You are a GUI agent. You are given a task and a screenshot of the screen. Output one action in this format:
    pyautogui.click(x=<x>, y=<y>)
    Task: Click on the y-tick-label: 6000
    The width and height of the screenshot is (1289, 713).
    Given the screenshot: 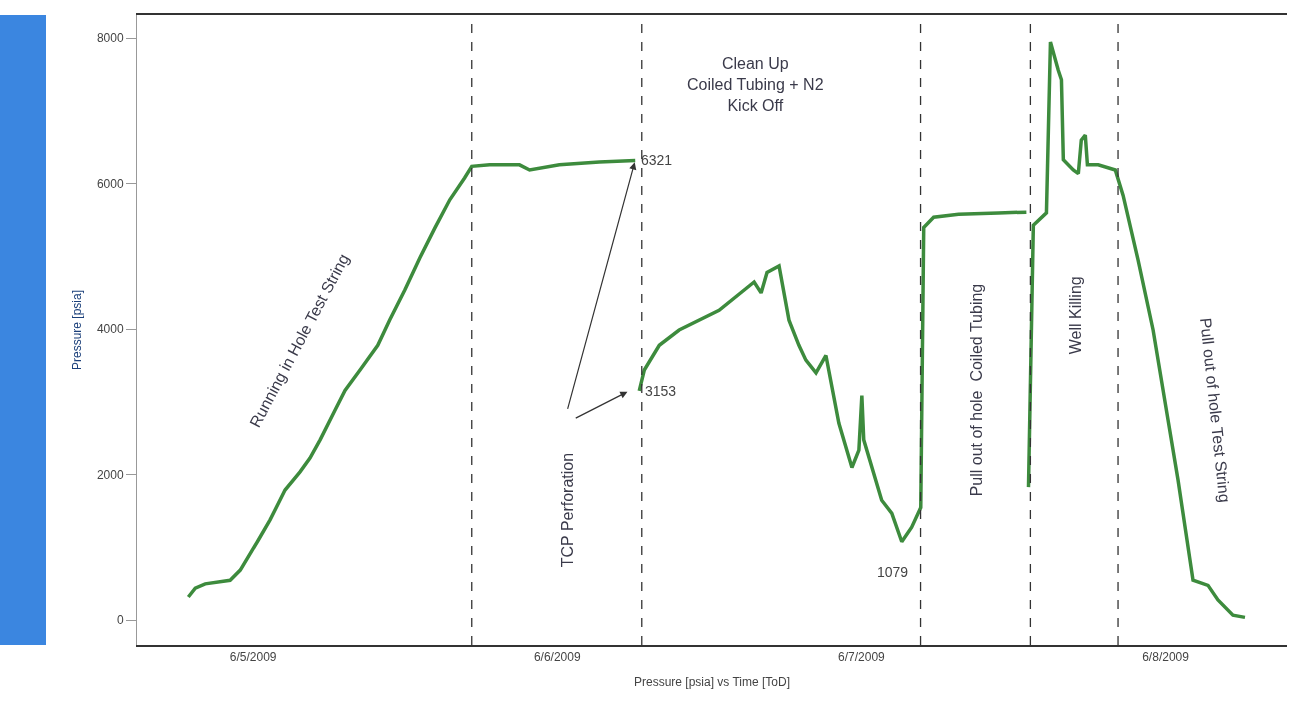 What is the action you would take?
    pyautogui.click(x=110, y=183)
    